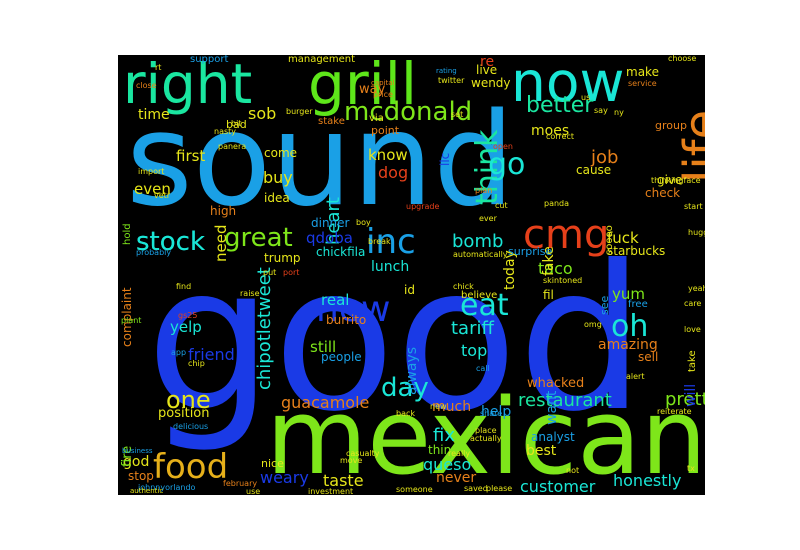  Describe the element at coordinates (573, 470) in the screenshot. I see `cloud-word: not` at that location.